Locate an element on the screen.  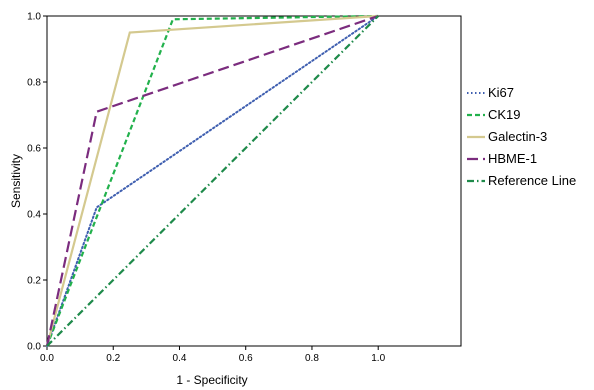
legend-label: Ki67 is located at coordinates (501, 92).